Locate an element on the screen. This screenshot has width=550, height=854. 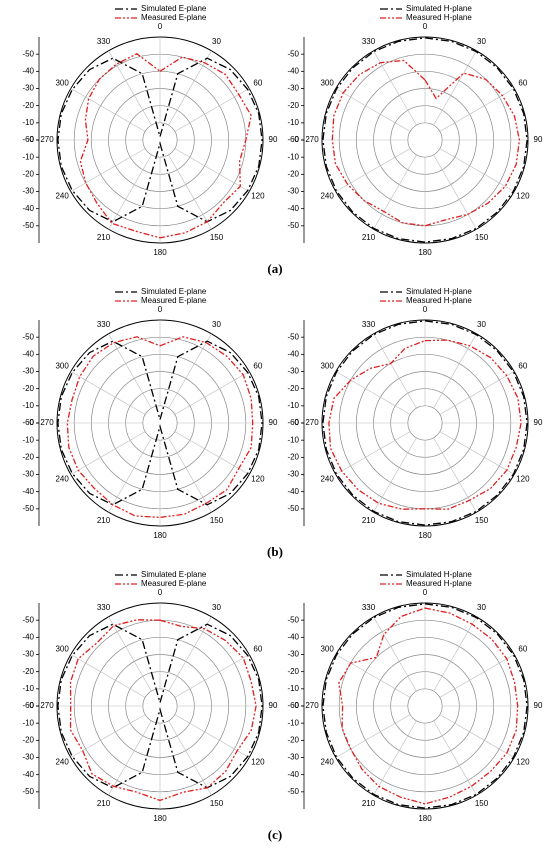
legend-label: Measured H-plane is located at coordinates (439, 583).